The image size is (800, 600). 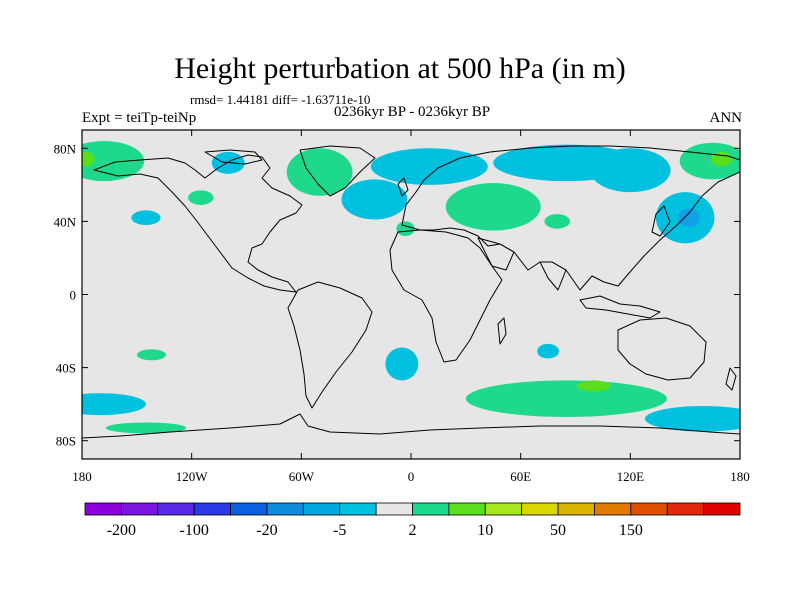 I want to click on coastline-eurasia, so click(x=570, y=218).